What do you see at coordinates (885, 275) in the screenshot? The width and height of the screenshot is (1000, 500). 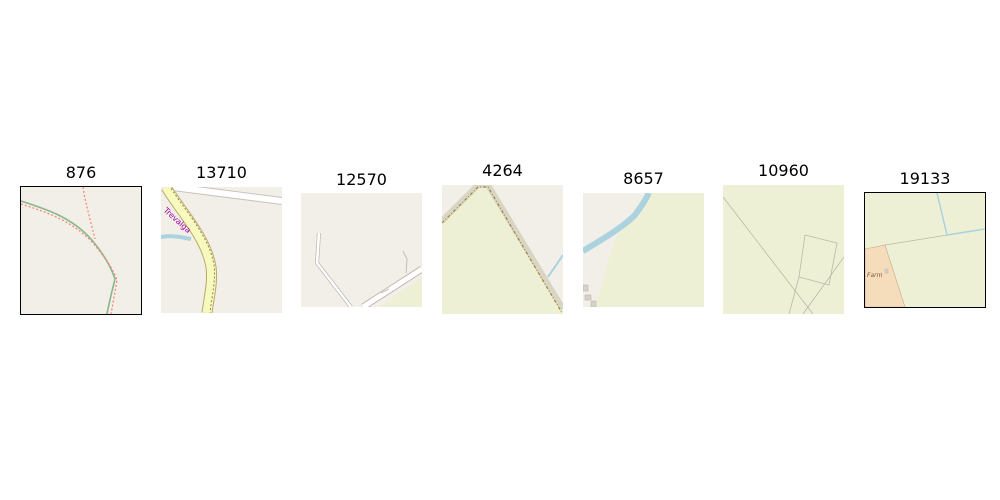 I see `farmyard` at bounding box center [885, 275].